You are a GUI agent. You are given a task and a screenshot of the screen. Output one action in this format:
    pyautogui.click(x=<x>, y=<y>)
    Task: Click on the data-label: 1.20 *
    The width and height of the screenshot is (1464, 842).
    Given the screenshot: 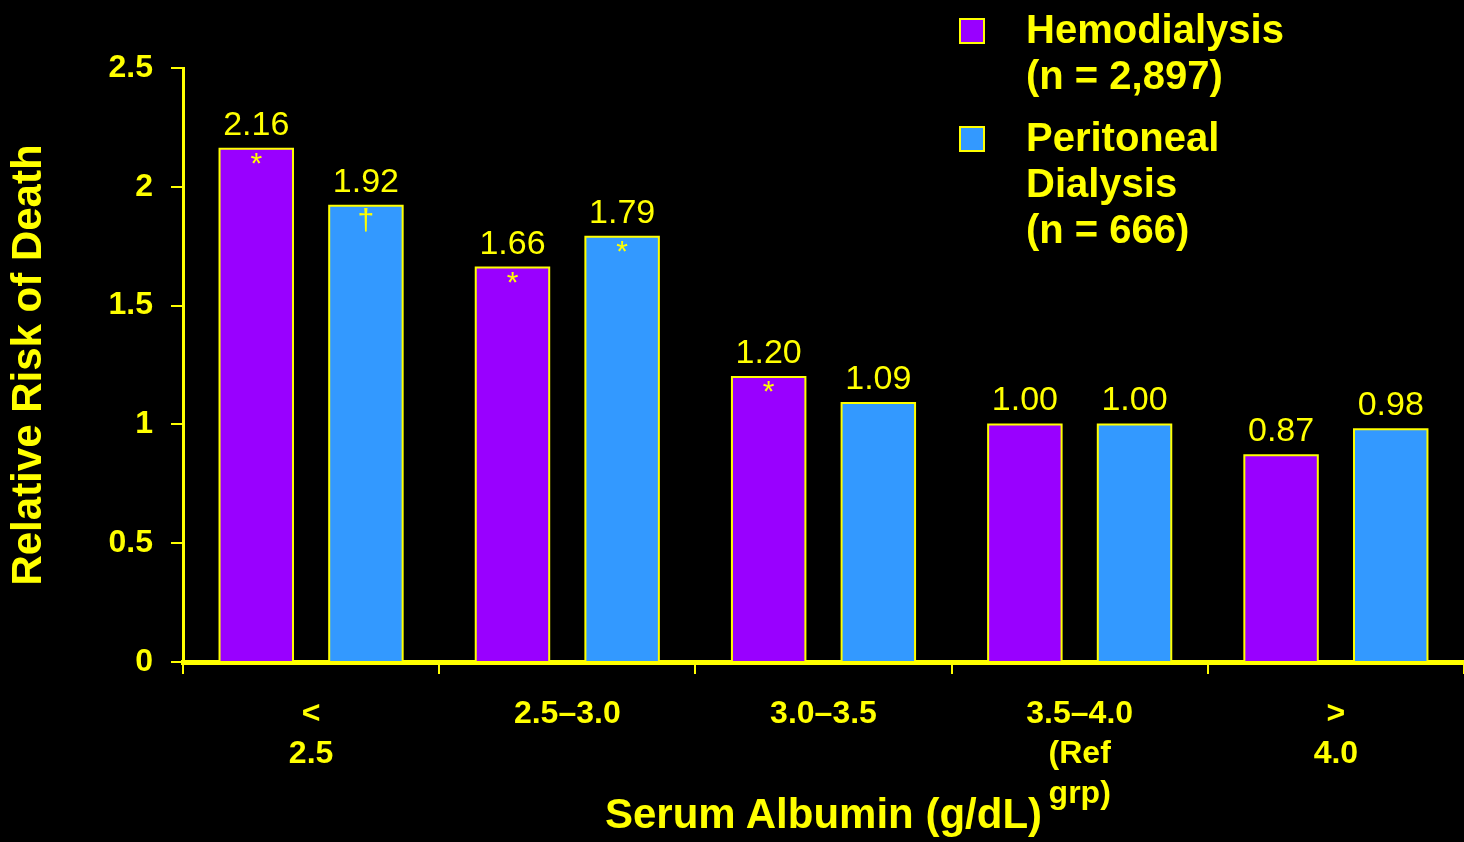 What is the action you would take?
    pyautogui.click(x=768, y=369)
    